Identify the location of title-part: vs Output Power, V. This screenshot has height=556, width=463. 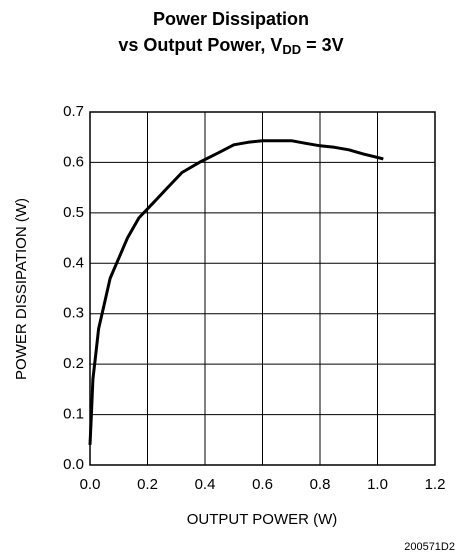
(200, 45).